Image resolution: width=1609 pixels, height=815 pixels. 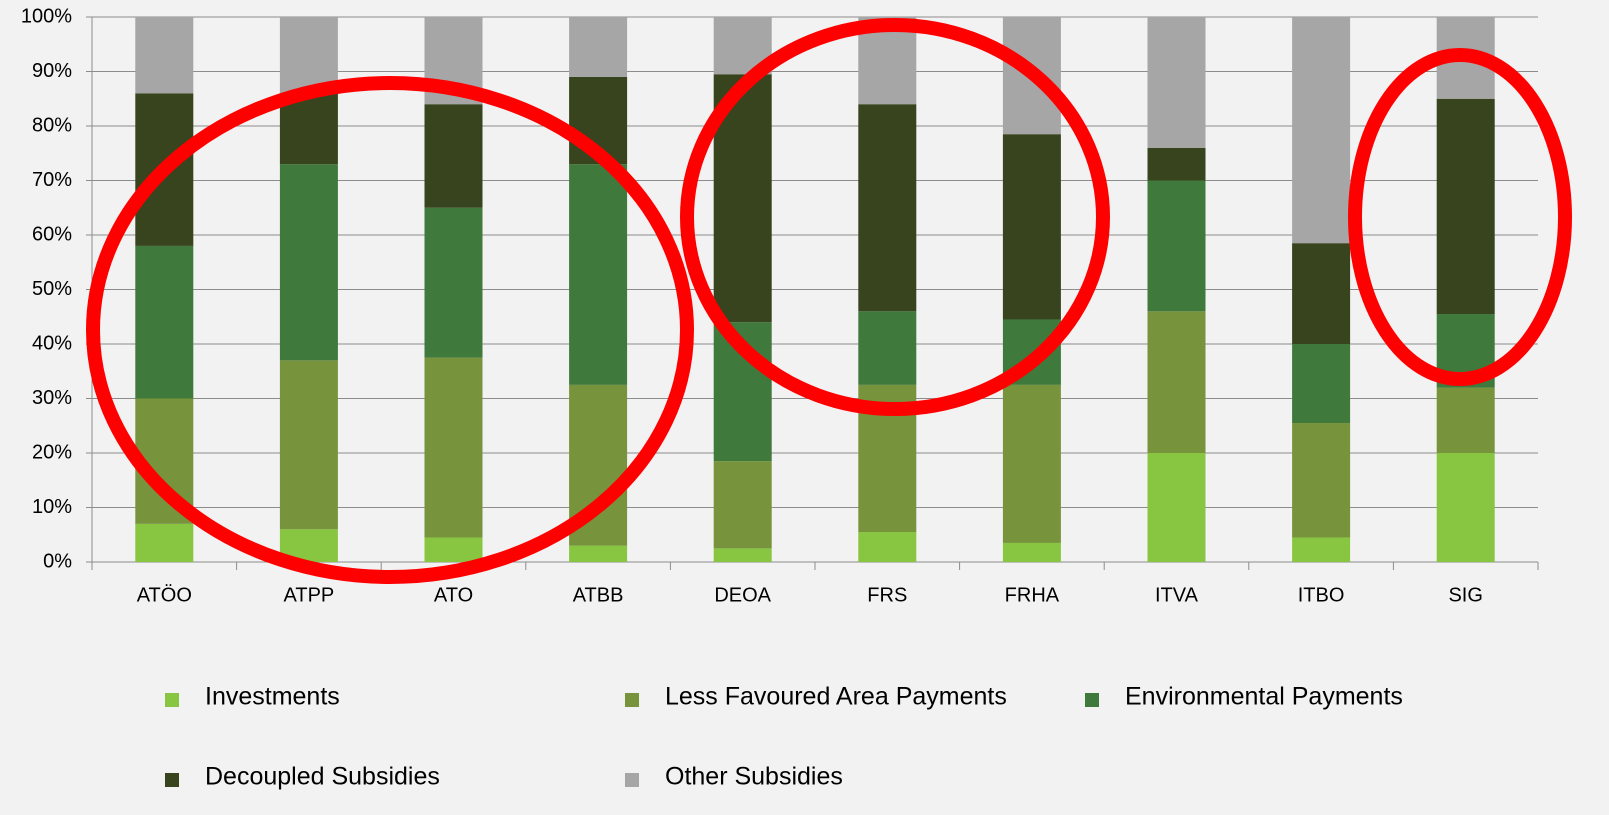 I want to click on y-tick-label: 90%, so click(x=52, y=71).